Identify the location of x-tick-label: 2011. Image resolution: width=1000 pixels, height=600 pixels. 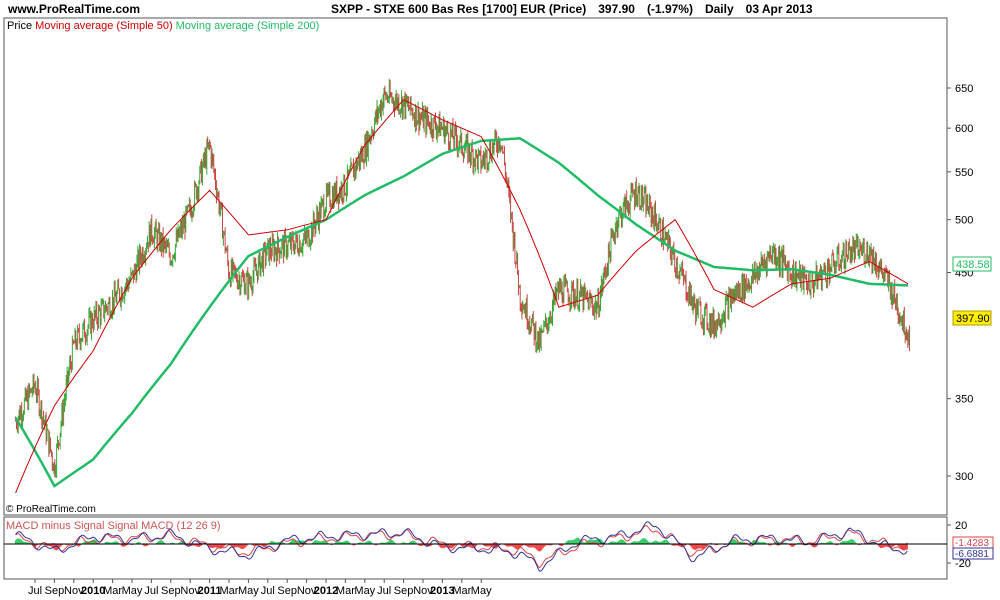
(210, 591).